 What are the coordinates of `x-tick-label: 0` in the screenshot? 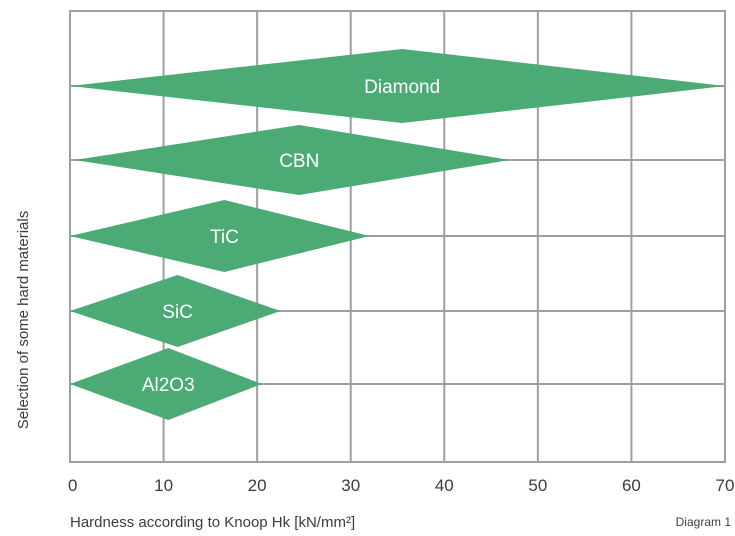 It's located at (72, 485).